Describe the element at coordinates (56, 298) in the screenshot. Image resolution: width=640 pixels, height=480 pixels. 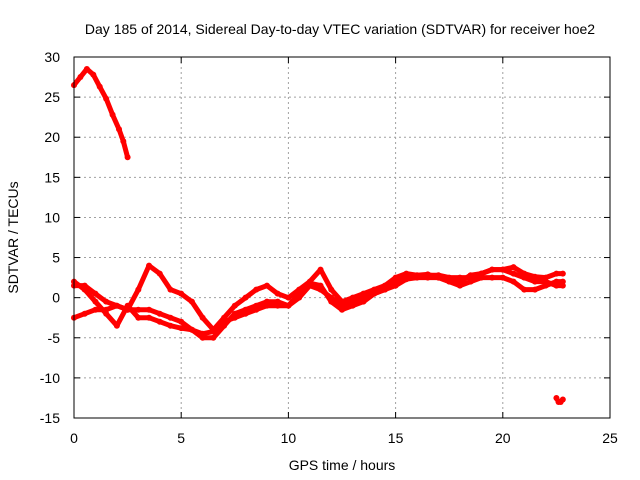
I see `y-tick-label: 0` at that location.